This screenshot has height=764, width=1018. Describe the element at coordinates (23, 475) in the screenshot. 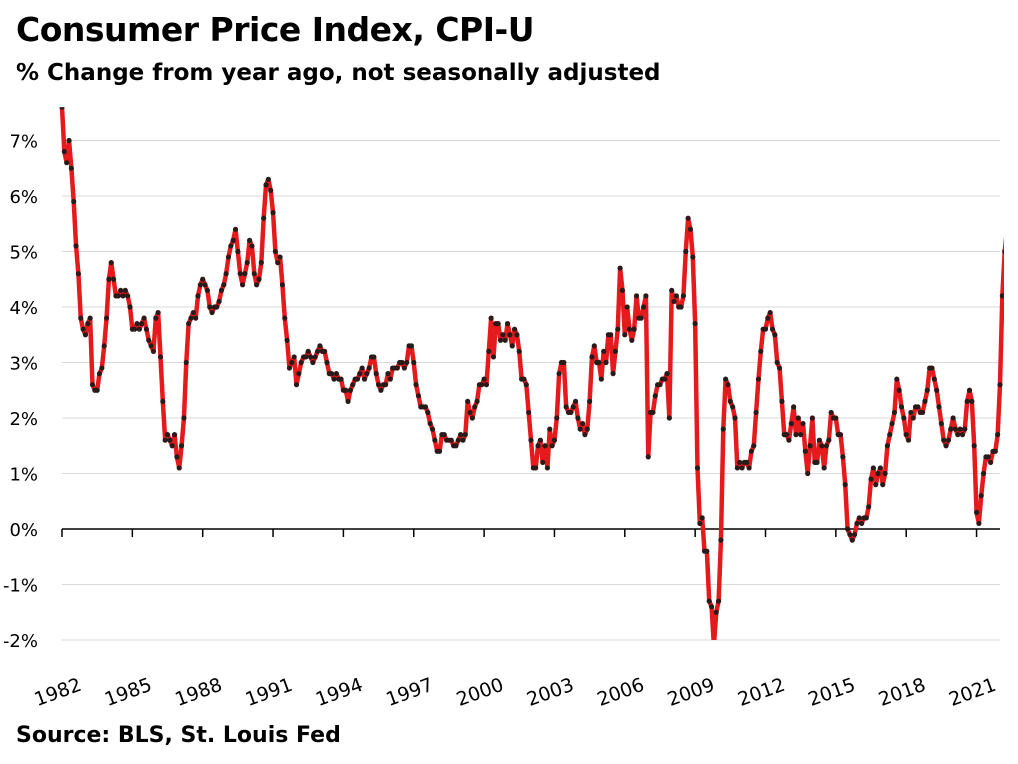

I see `y-tick-label: 1%` at that location.